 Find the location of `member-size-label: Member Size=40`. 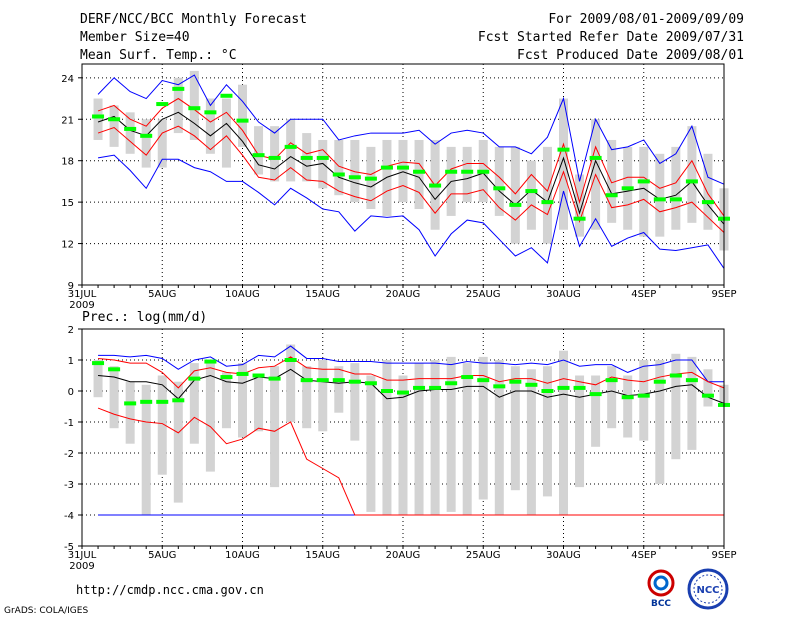

member-size-label: Member Size=40 is located at coordinates (135, 37).